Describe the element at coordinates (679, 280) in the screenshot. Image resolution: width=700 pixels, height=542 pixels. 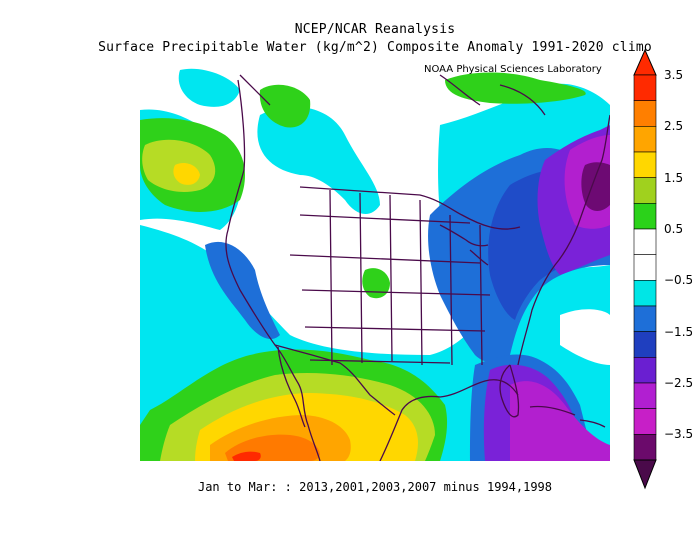
I see `colorbar-tick-label: −0.5` at that location.